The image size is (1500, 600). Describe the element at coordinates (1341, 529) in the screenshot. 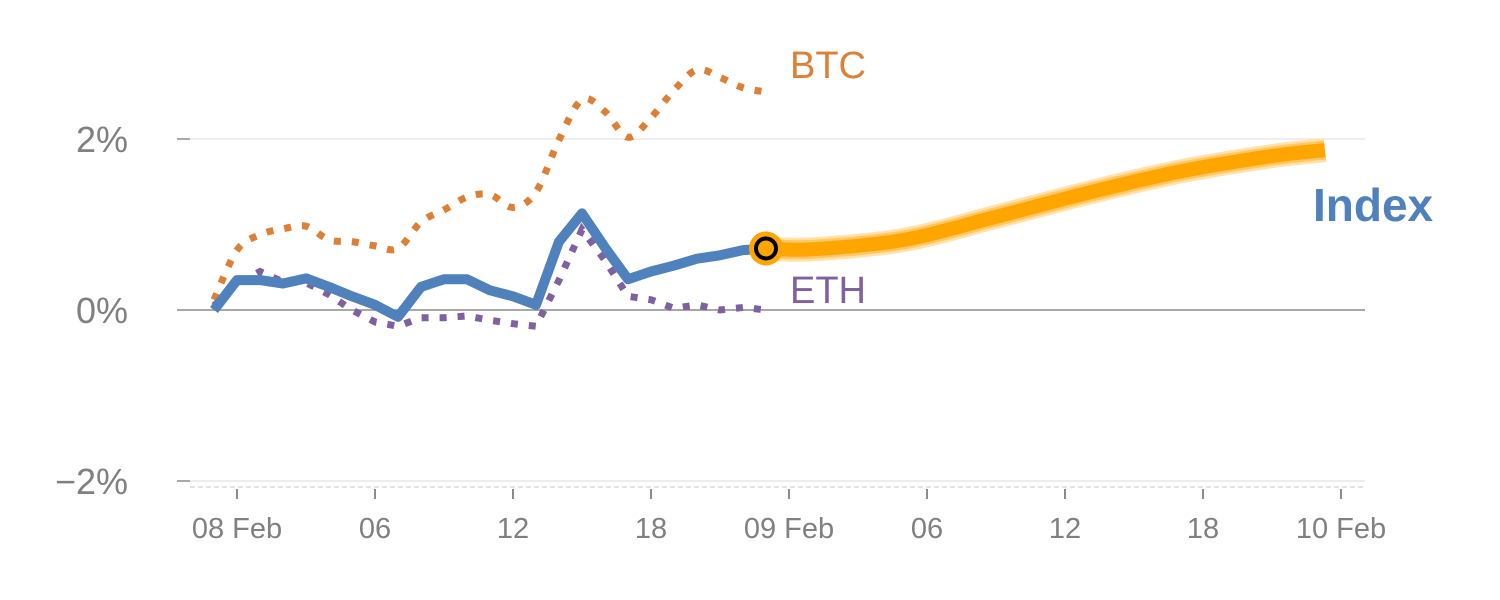

I see `x-tick-label: 10 Feb` at that location.